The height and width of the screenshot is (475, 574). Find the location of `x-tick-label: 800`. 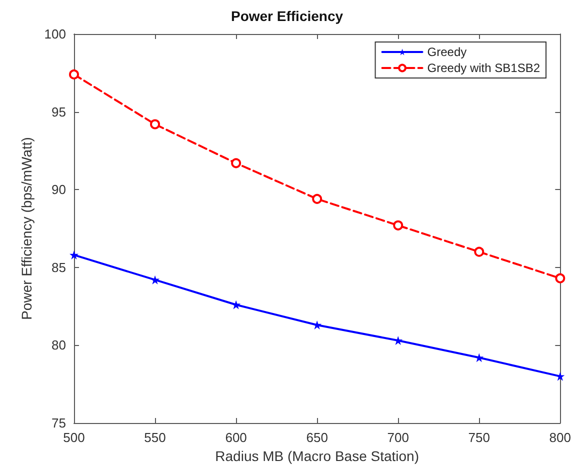

x-tick-label: 800 is located at coordinates (560, 437).